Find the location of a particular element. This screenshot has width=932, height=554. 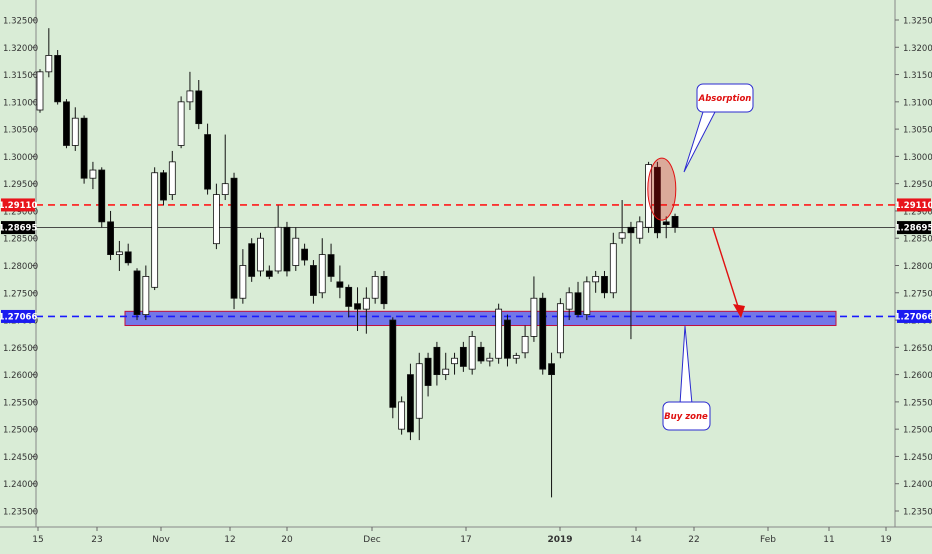

y-tick-label-left: 1.25500 is located at coordinates (20, 403).